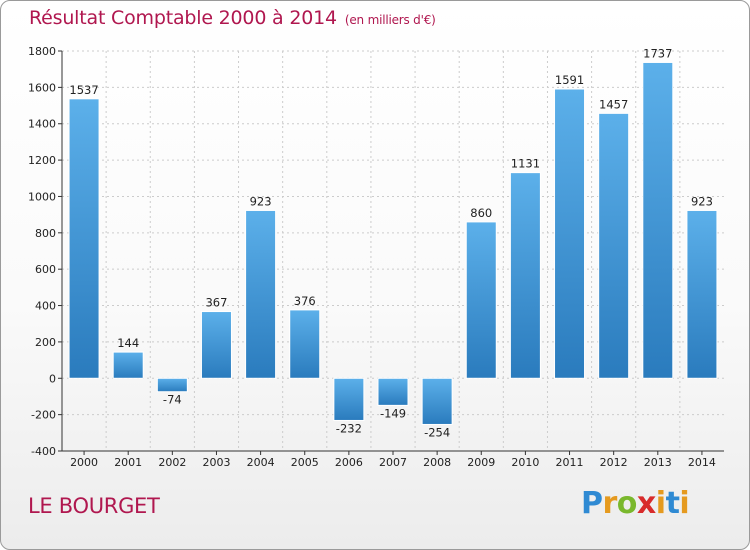  Describe the element at coordinates (42, 196) in the screenshot. I see `y-tick-label: 1000` at that location.